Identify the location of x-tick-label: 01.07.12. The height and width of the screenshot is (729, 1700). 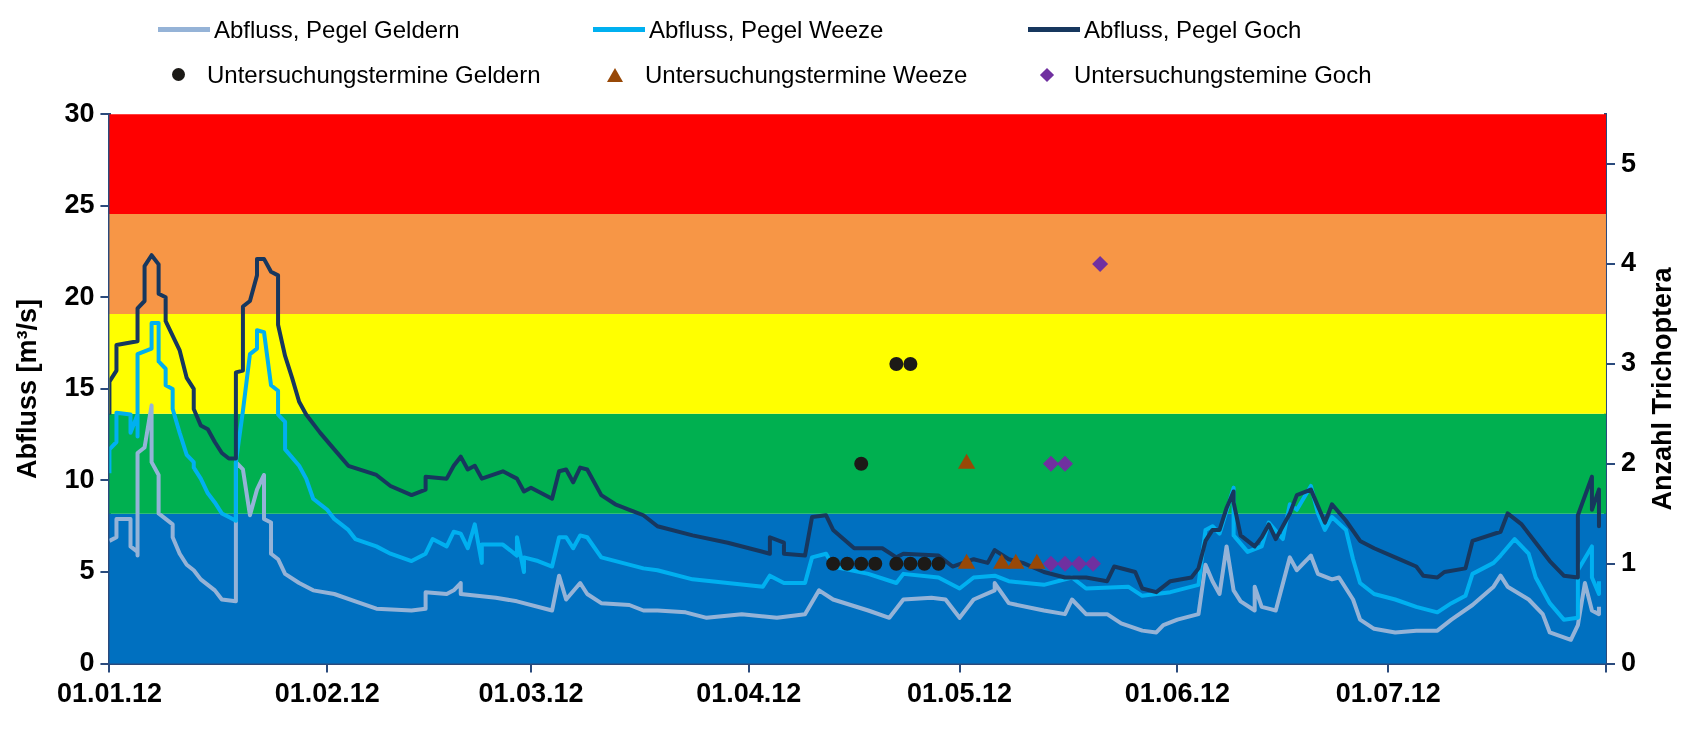
(1388, 693).